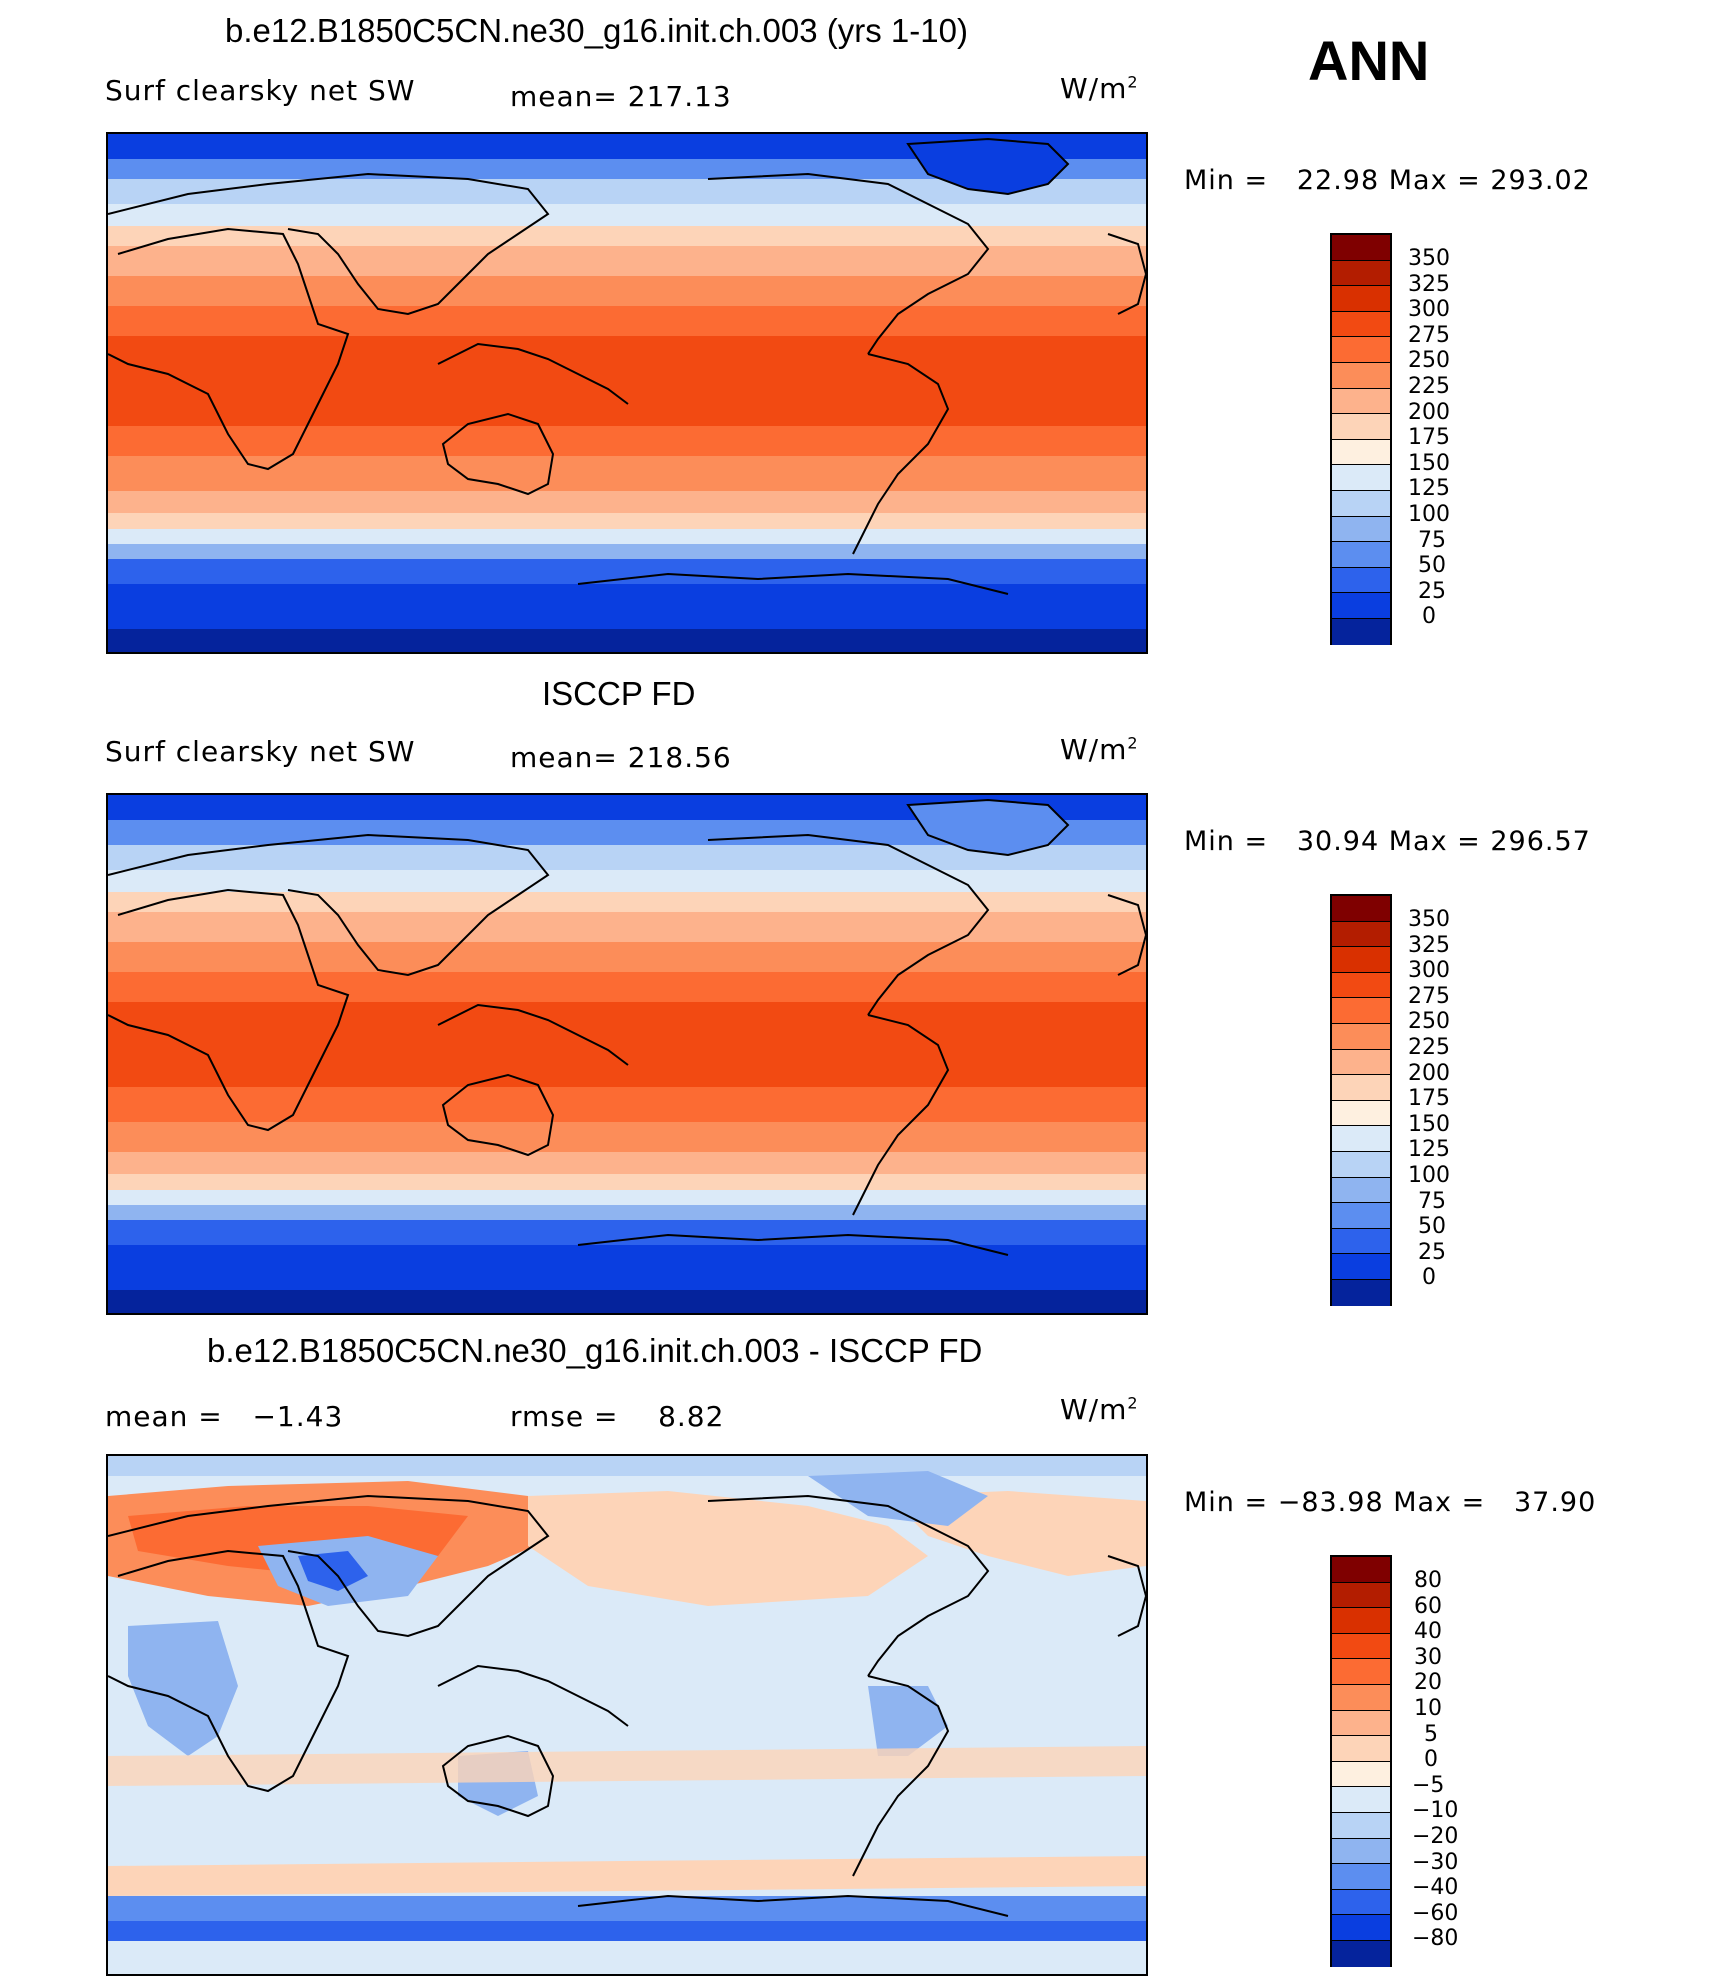 This screenshot has height=1979, width=1710. I want to click on panel2-colorbar, so click(1361, 1100).